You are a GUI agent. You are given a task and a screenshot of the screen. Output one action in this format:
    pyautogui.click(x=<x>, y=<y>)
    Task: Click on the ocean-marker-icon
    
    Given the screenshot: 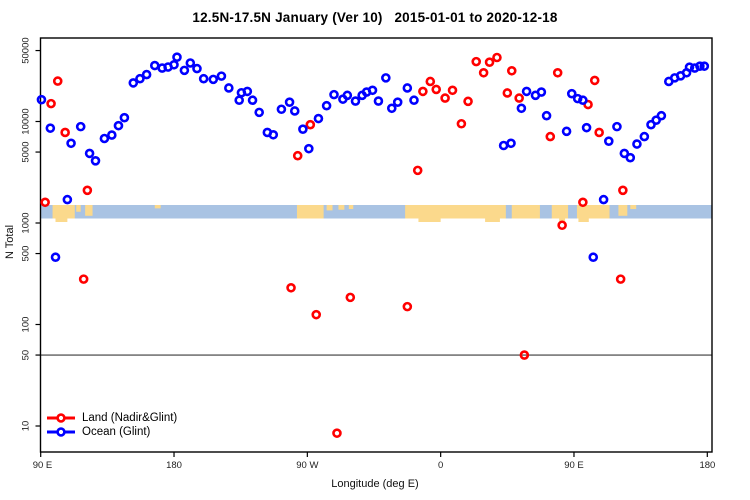 What is the action you would take?
    pyautogui.click(x=61, y=432)
    